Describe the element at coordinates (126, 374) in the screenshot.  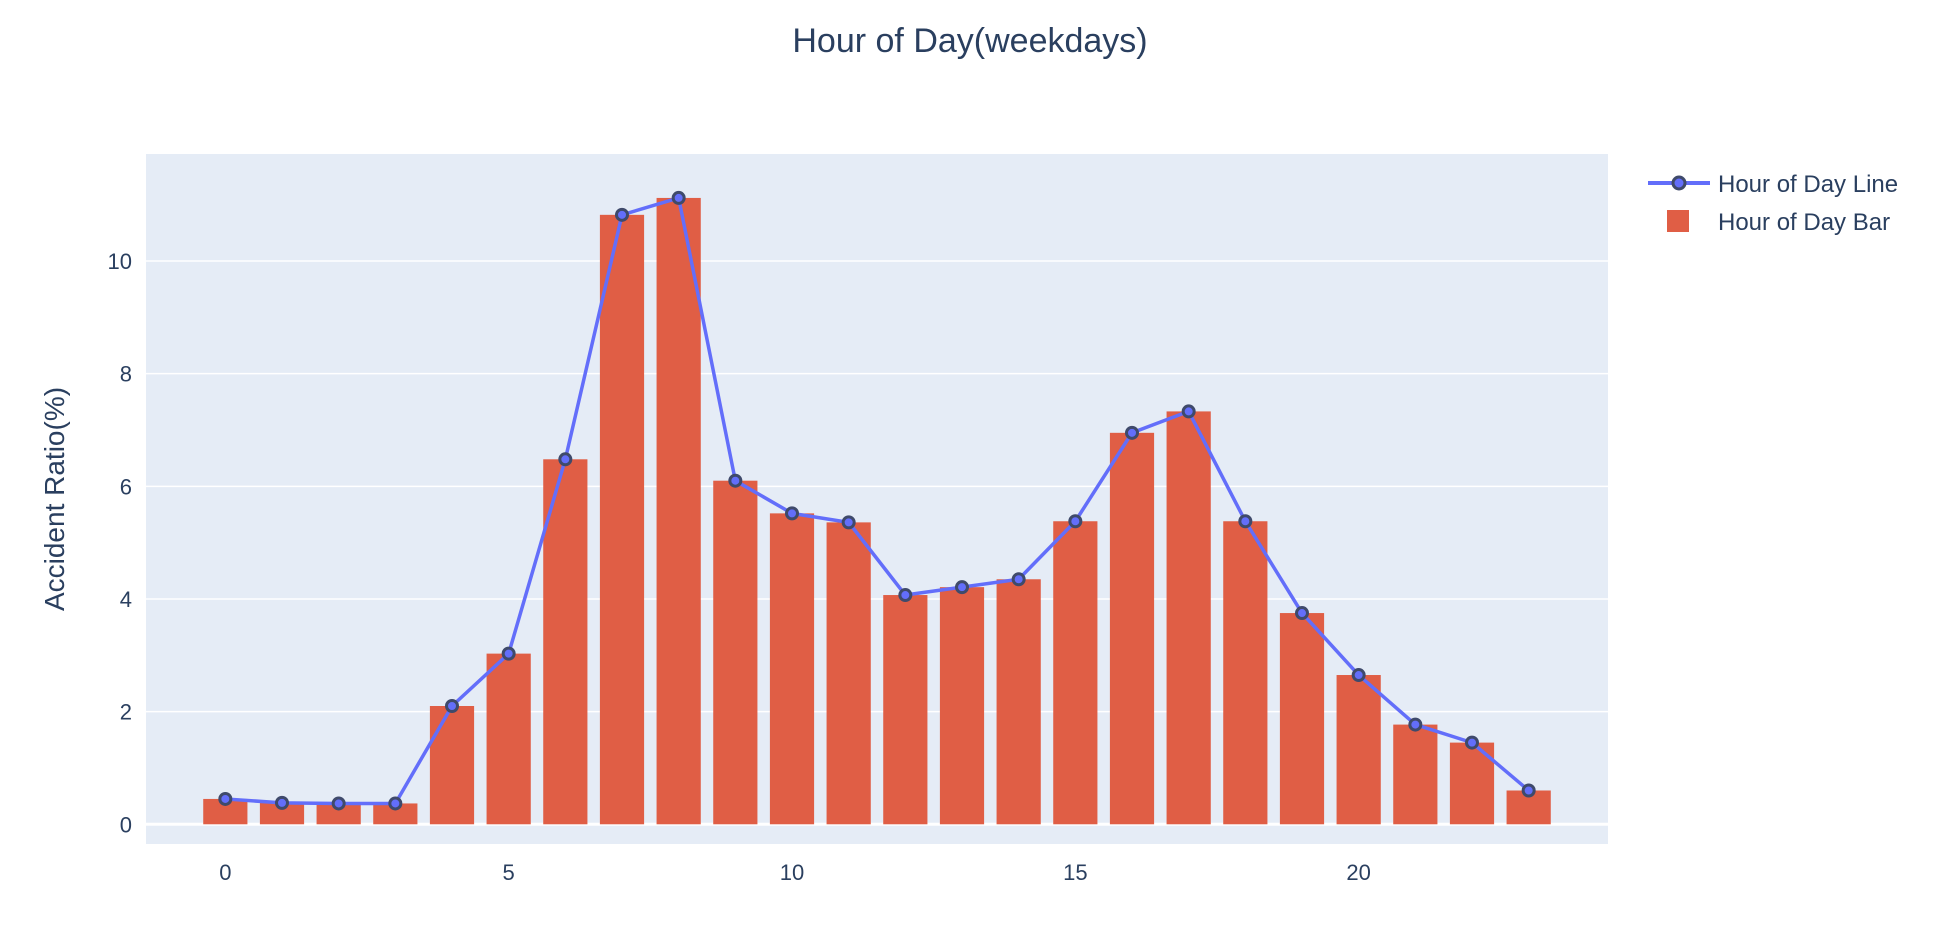
I see `y-tick-label: 8` at that location.